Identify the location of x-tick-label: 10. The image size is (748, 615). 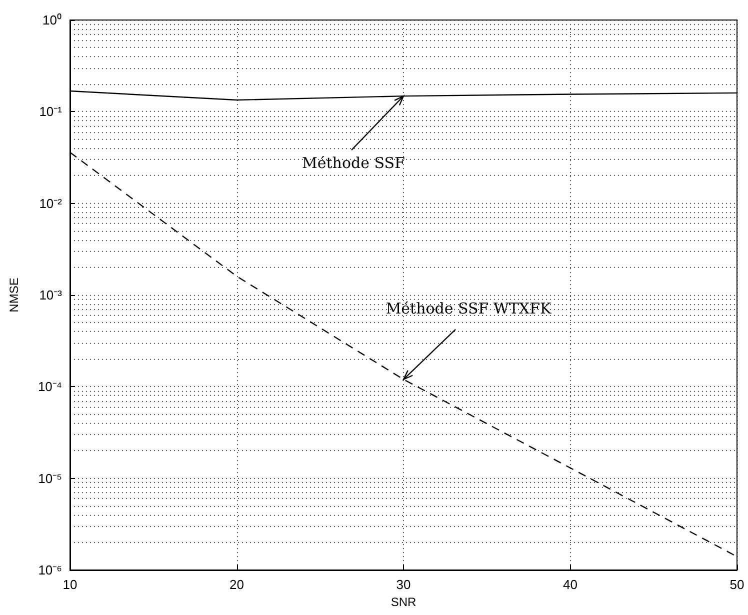
(70, 584).